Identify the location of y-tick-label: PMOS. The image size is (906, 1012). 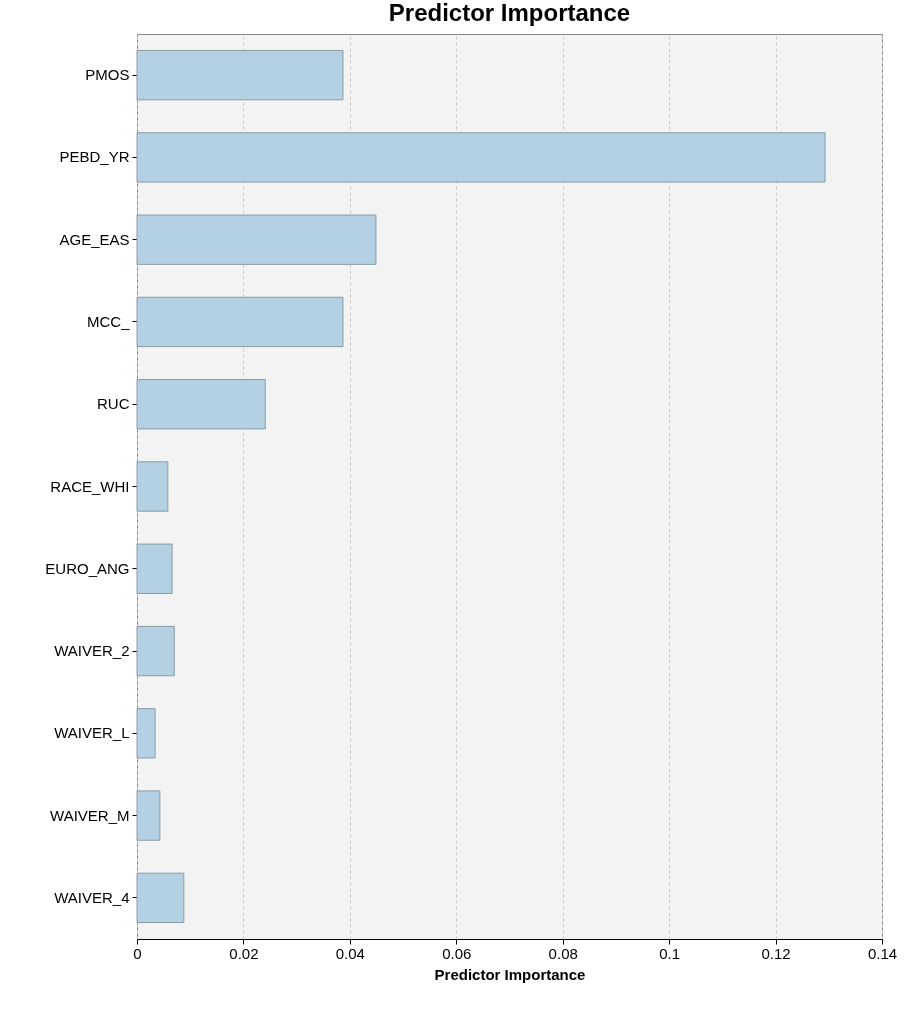
(107, 75).